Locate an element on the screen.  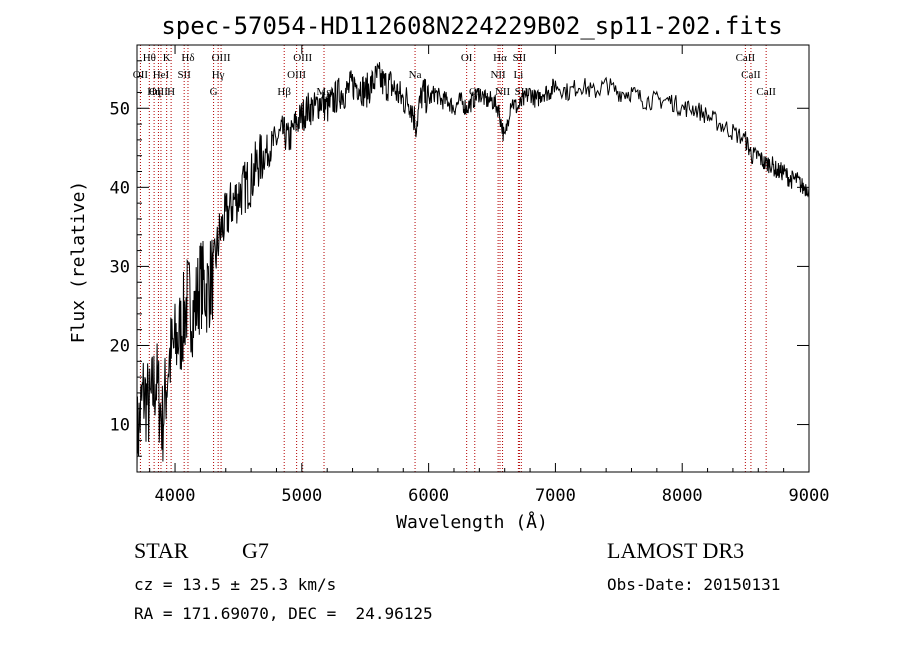
line-label-13: OIII is located at coordinates (296, 75).